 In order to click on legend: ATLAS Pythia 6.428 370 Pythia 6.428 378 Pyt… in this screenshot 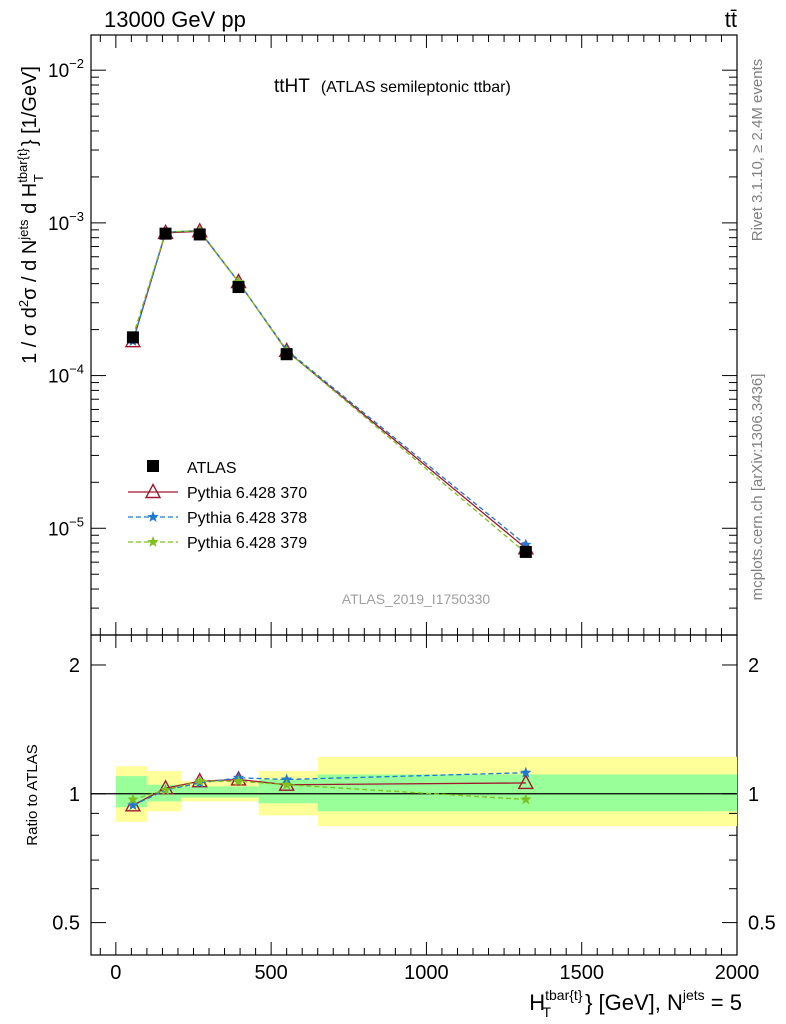, I will do `click(217, 506)`.